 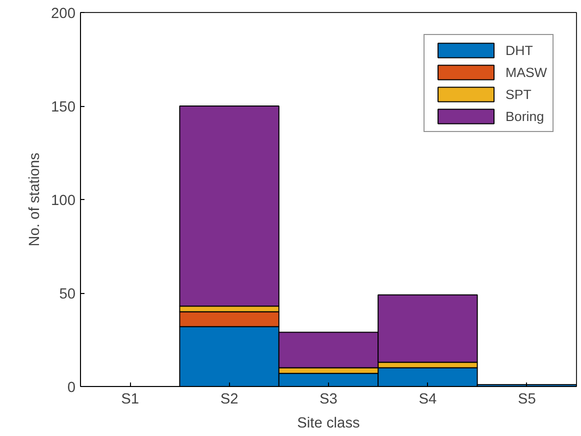 I want to click on y-tick-label: 100, so click(x=63, y=201).